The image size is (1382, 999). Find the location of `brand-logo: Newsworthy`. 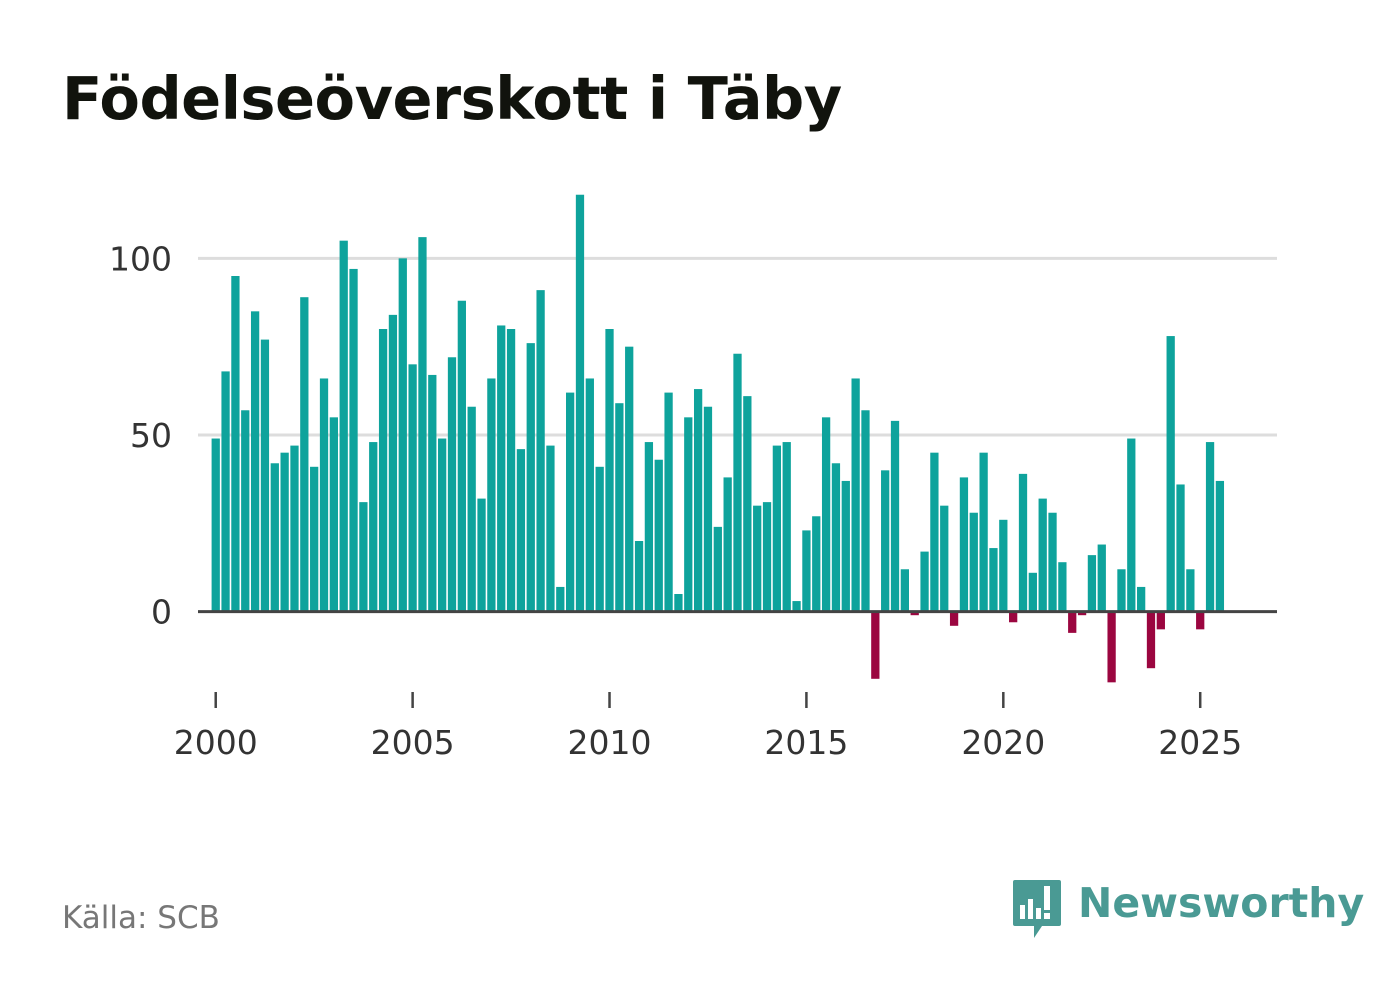

brand-logo: Newsworthy is located at coordinates (1188, 910).